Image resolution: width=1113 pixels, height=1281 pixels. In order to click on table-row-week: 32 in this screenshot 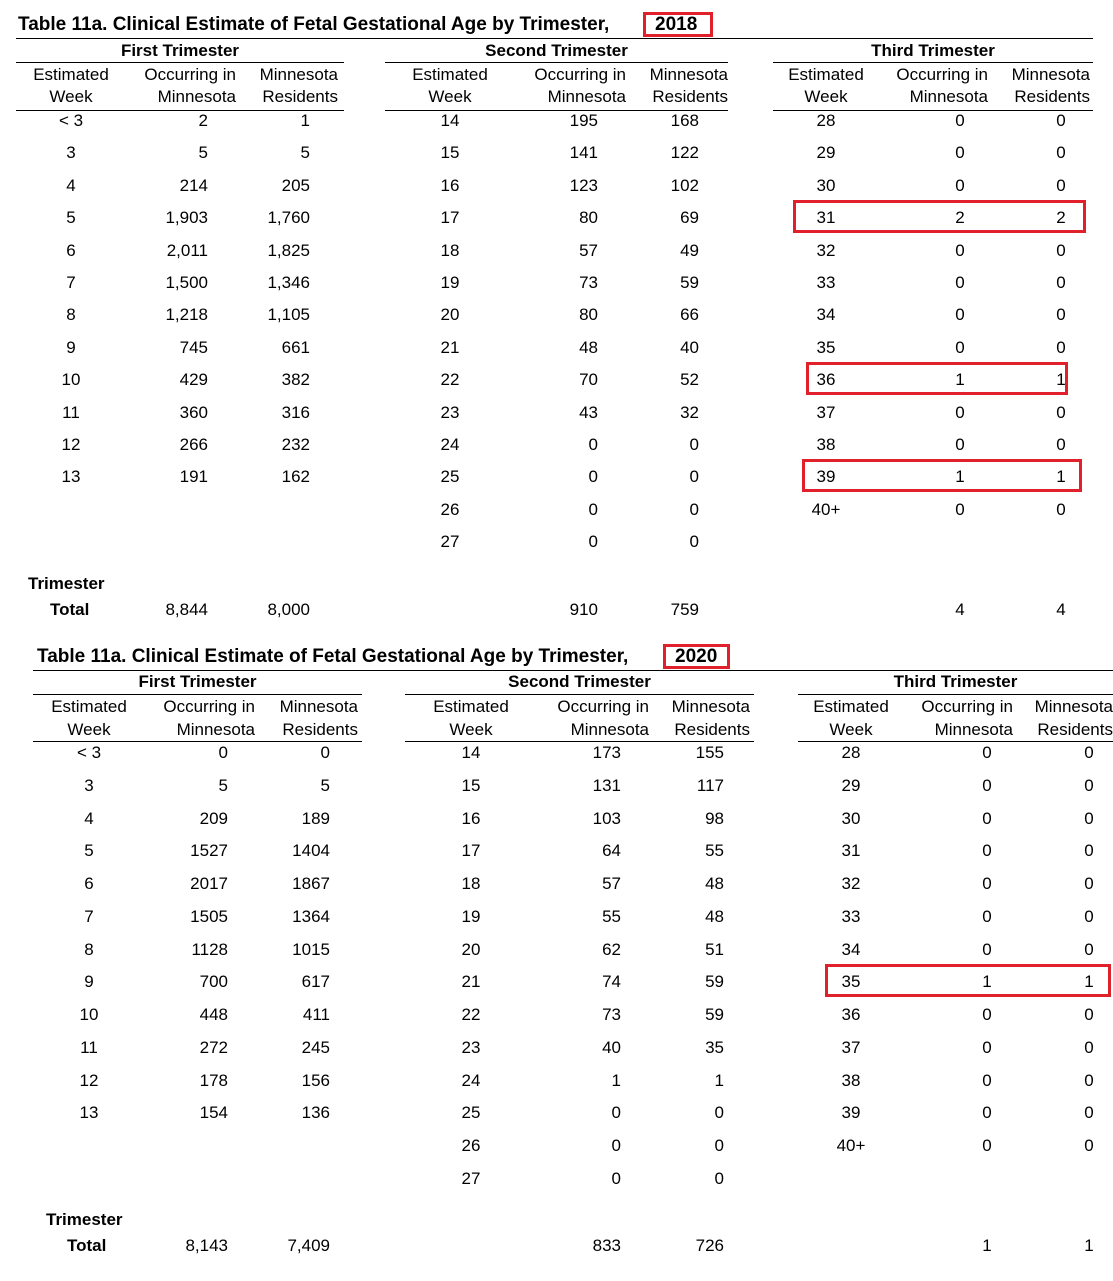, I will do `click(826, 250)`.